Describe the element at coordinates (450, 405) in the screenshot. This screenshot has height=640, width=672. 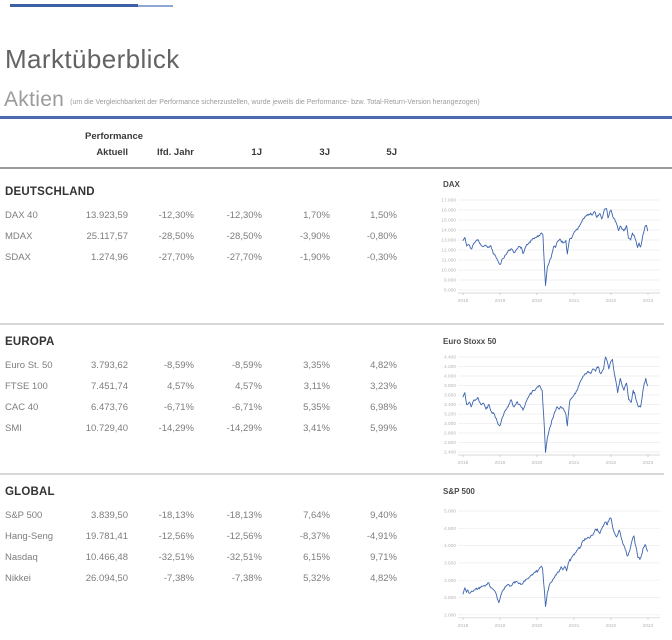
I see `svg-text: 3.400` at that location.